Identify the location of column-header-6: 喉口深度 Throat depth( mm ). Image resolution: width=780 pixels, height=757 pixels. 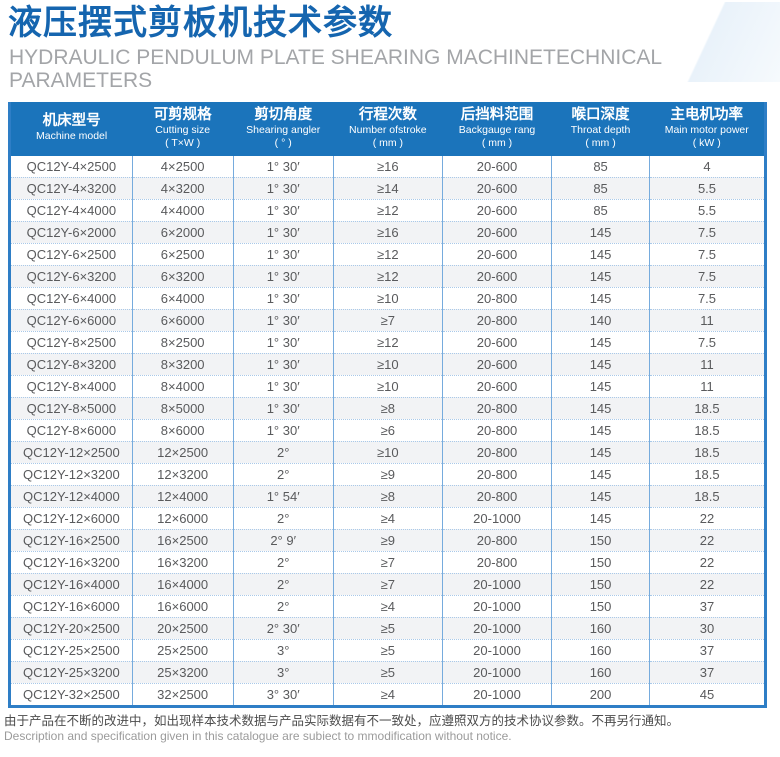
(600, 128).